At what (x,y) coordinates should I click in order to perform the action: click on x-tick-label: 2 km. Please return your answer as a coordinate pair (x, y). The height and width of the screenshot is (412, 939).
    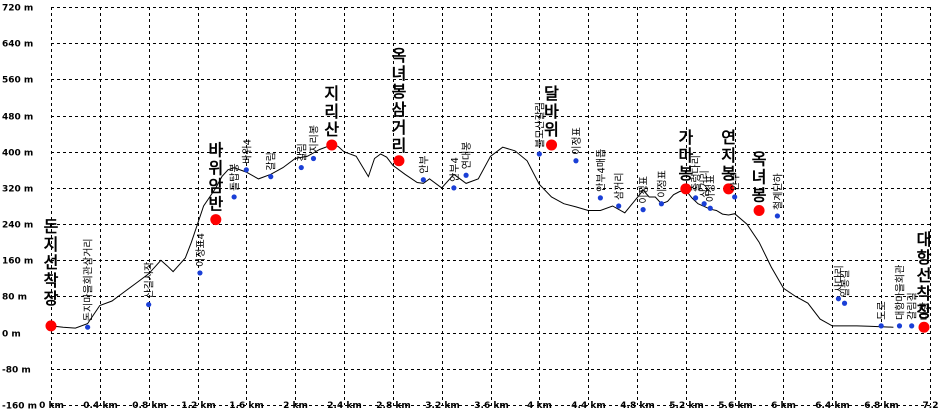
    Looking at the image, I should click on (295, 406).